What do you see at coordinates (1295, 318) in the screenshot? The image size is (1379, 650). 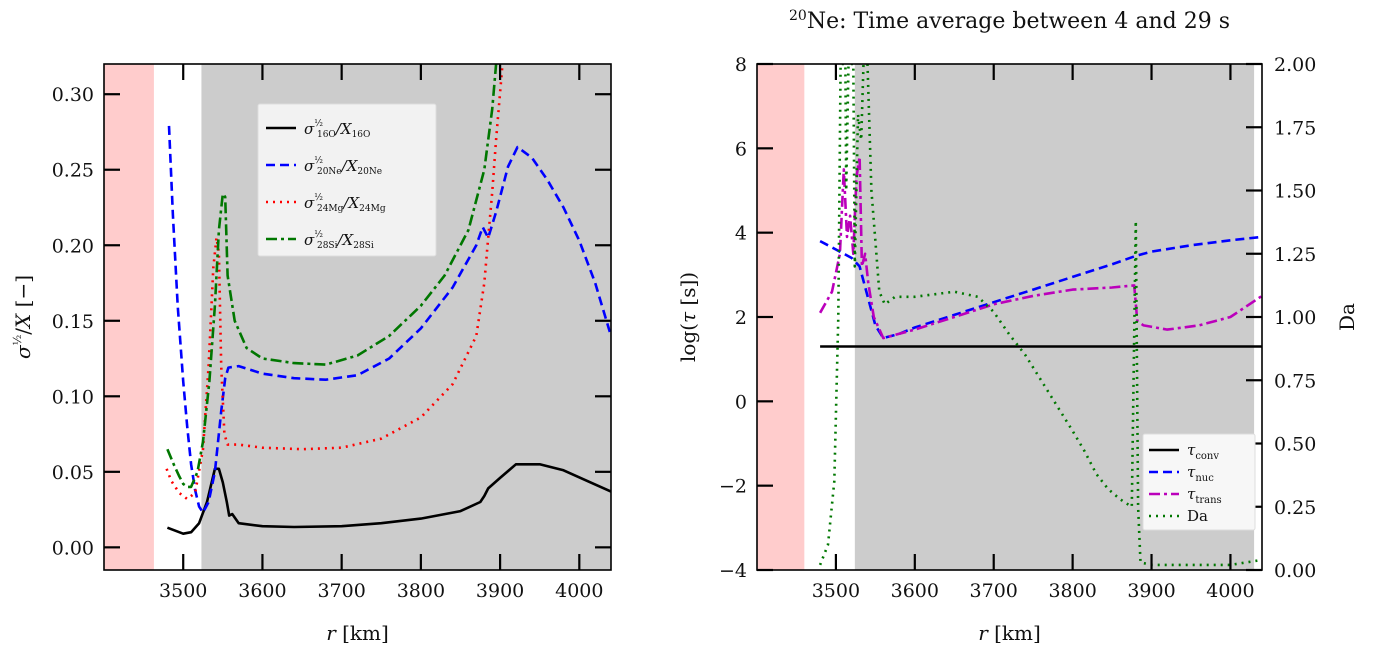 I see `y2-tick-label: 1.00` at bounding box center [1295, 318].